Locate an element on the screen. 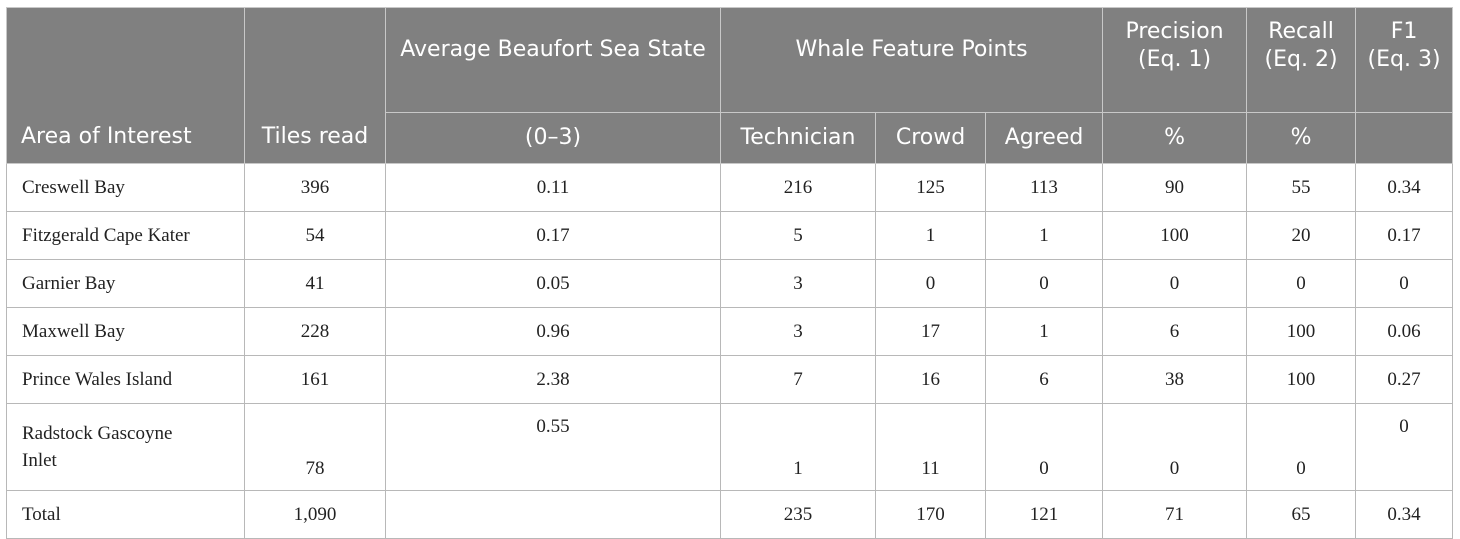 The width and height of the screenshot is (1460, 539). cell-f1: 0.27 is located at coordinates (1404, 379).